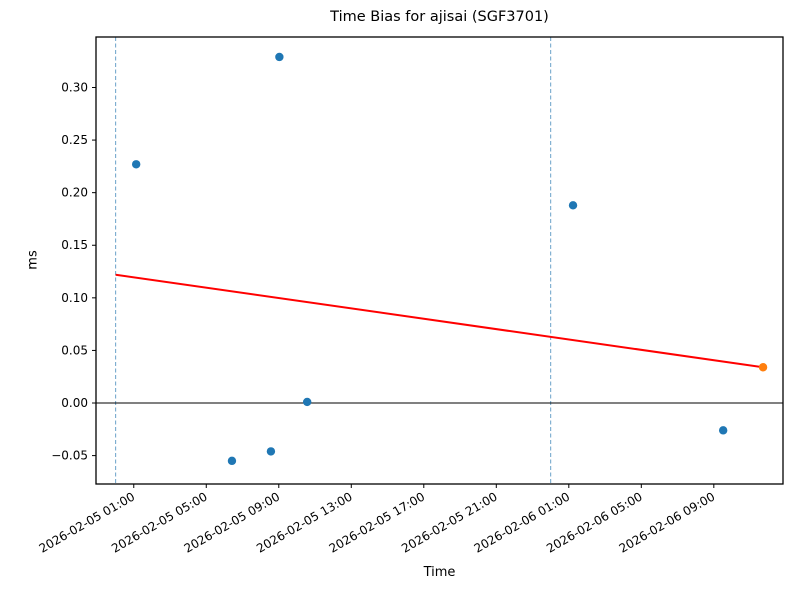 The width and height of the screenshot is (800, 600). Describe the element at coordinates (74, 245) in the screenshot. I see `y-tick-label: 0.15` at that location.